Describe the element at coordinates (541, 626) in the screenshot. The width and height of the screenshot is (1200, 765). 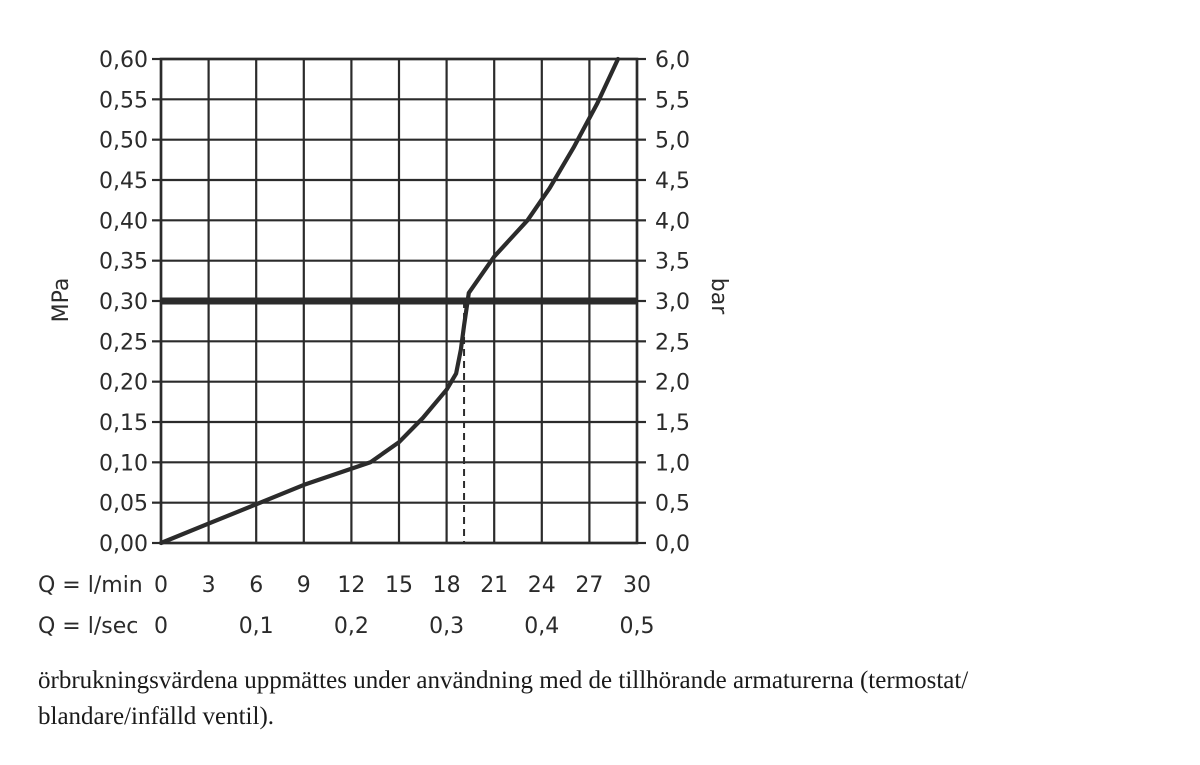
I see `x-tick-label-lsec: 0,4` at that location.